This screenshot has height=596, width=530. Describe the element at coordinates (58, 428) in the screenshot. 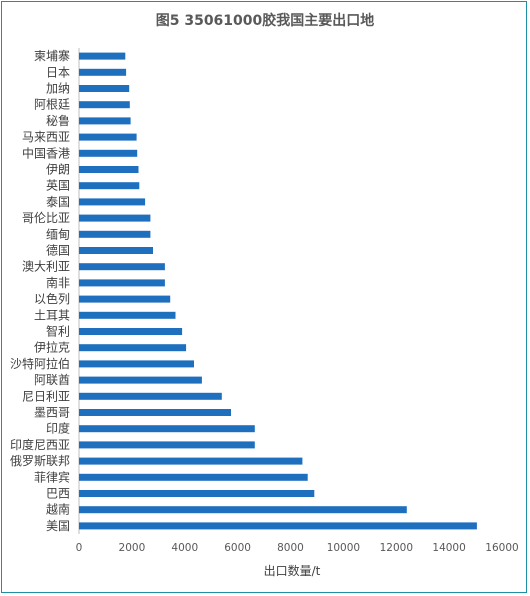

I see `category-label: 印度` at that location.